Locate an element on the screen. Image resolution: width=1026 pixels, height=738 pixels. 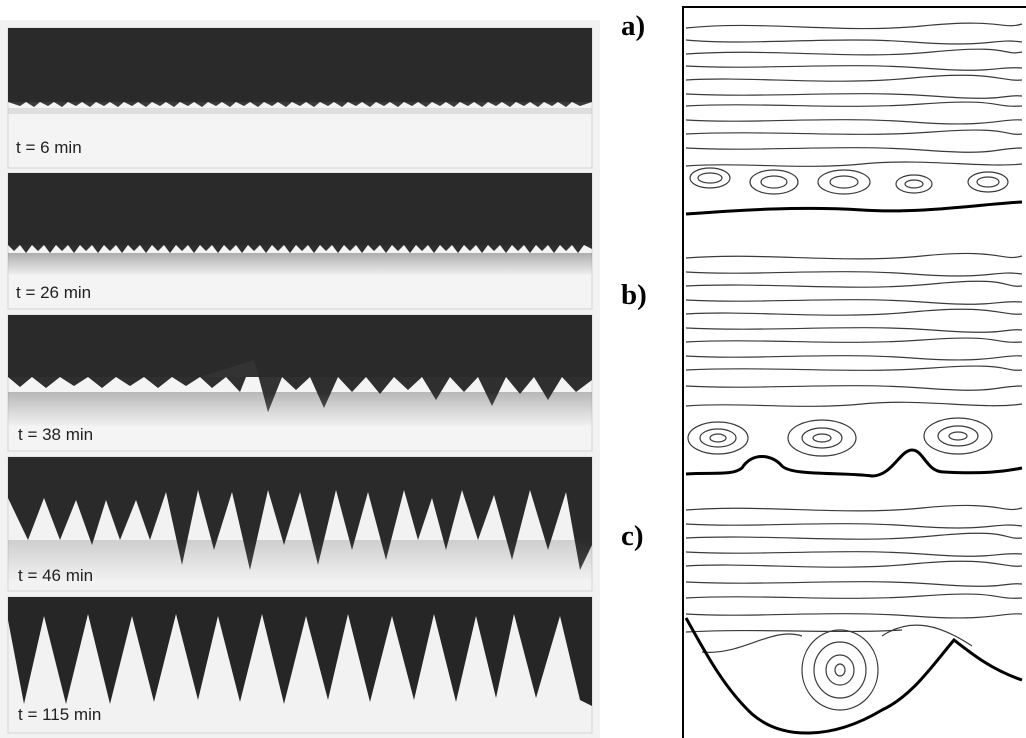
frame-label: t = 46 min is located at coordinates (55, 575).